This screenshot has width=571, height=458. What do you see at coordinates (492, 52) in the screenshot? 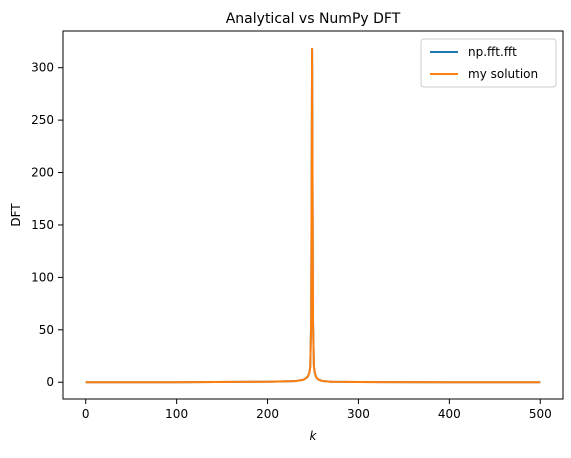
I see `legend-label-np-fft-fft: np.fft.fft` at bounding box center [492, 52].